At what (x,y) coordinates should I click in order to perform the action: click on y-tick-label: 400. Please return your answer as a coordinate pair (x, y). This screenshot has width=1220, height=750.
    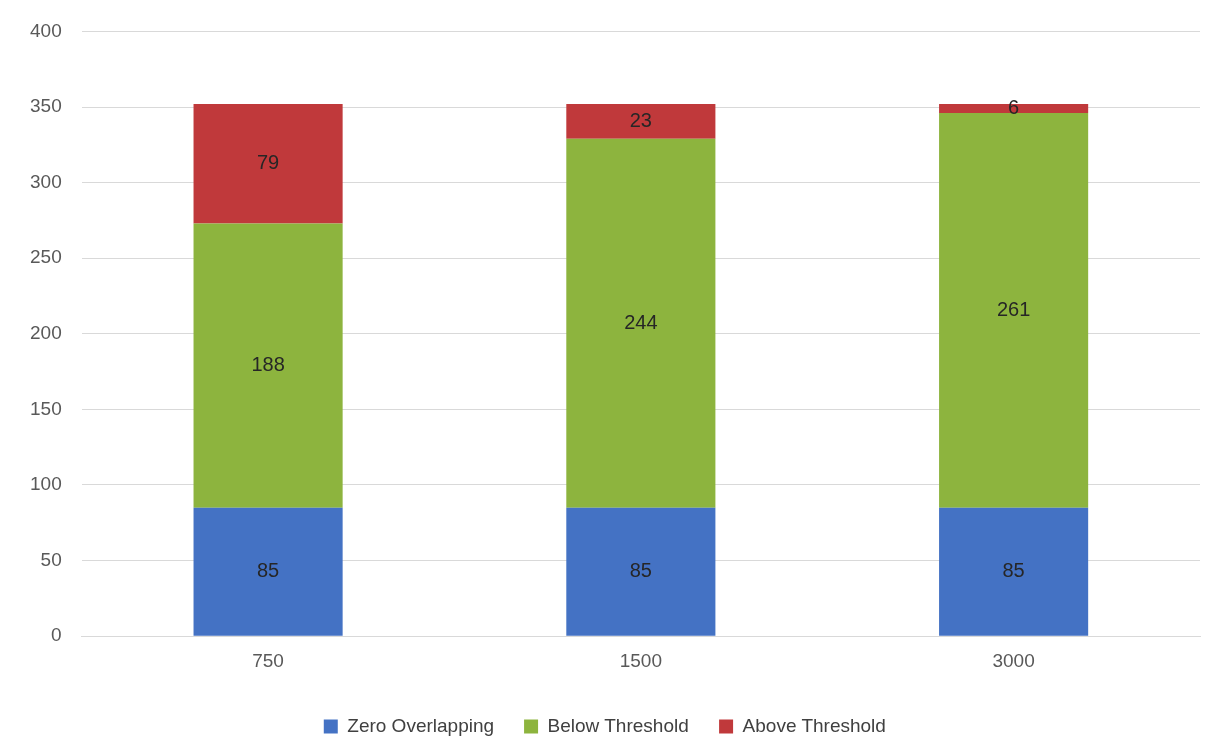
    Looking at the image, I should click on (46, 30).